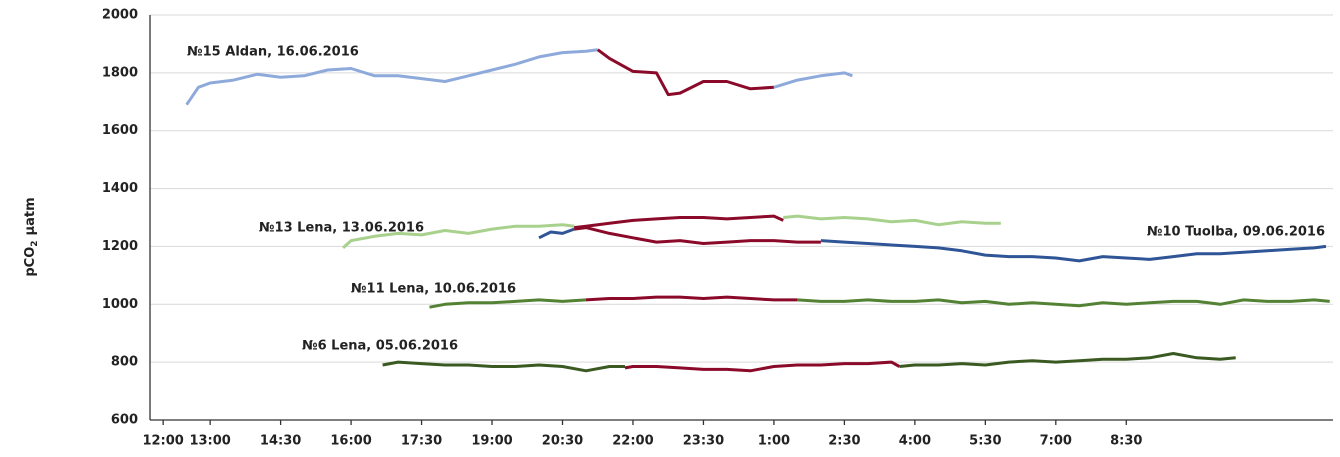 The width and height of the screenshot is (1340, 457). I want to click on x-tick-label: 14:30, so click(280, 441).